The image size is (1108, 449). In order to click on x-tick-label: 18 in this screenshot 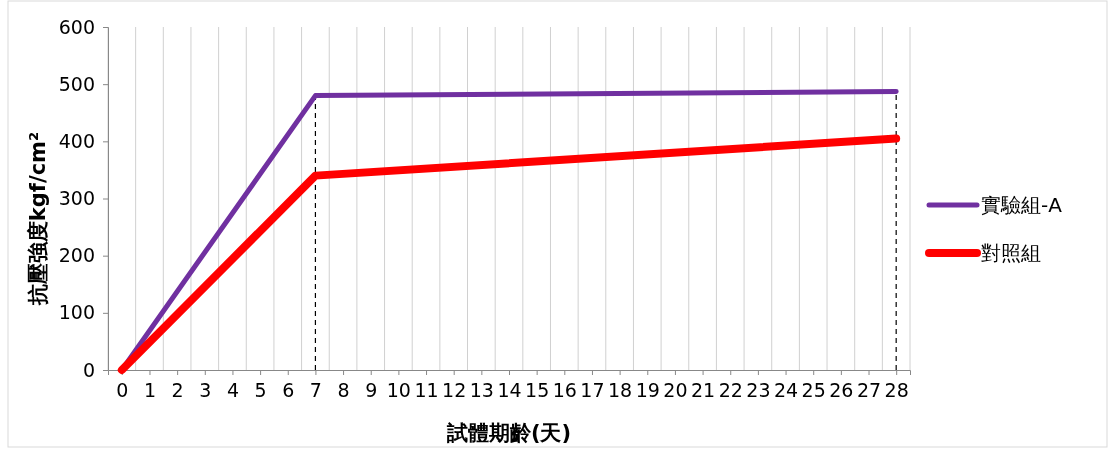, I will do `click(620, 390)`.